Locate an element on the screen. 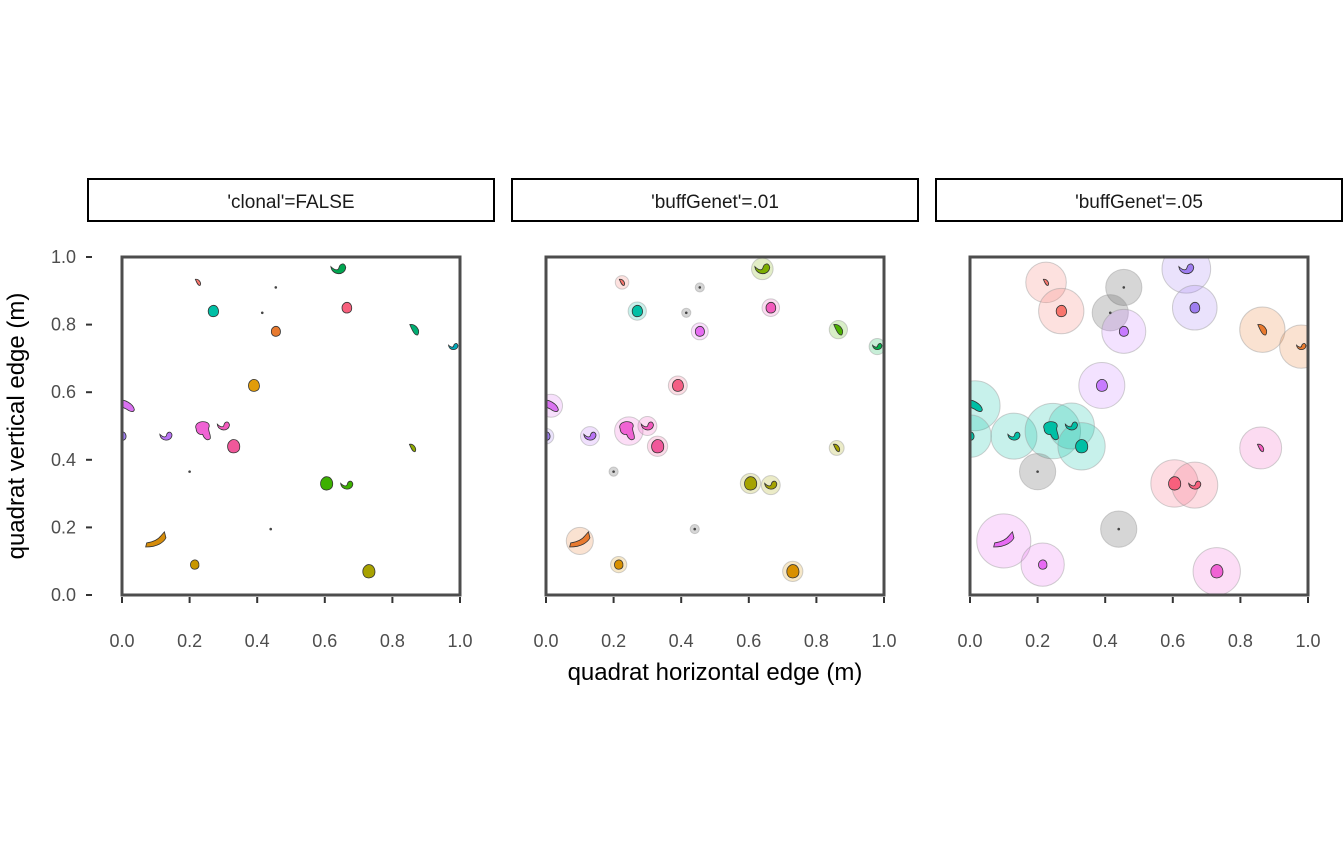 This screenshot has height=865, width=1344. panel-border is located at coordinates (1139, 426).